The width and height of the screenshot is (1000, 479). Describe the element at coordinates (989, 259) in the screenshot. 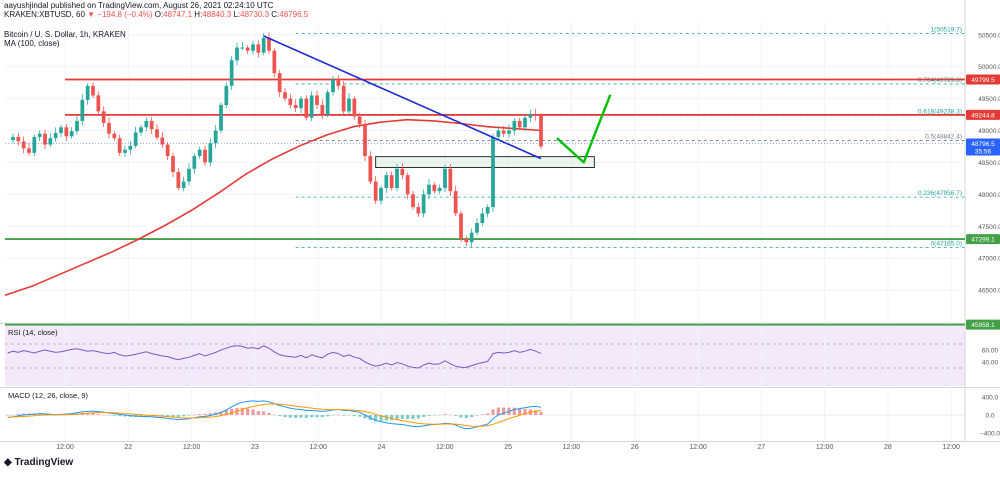

I see `price-tick-label: 47000.0` at that location.